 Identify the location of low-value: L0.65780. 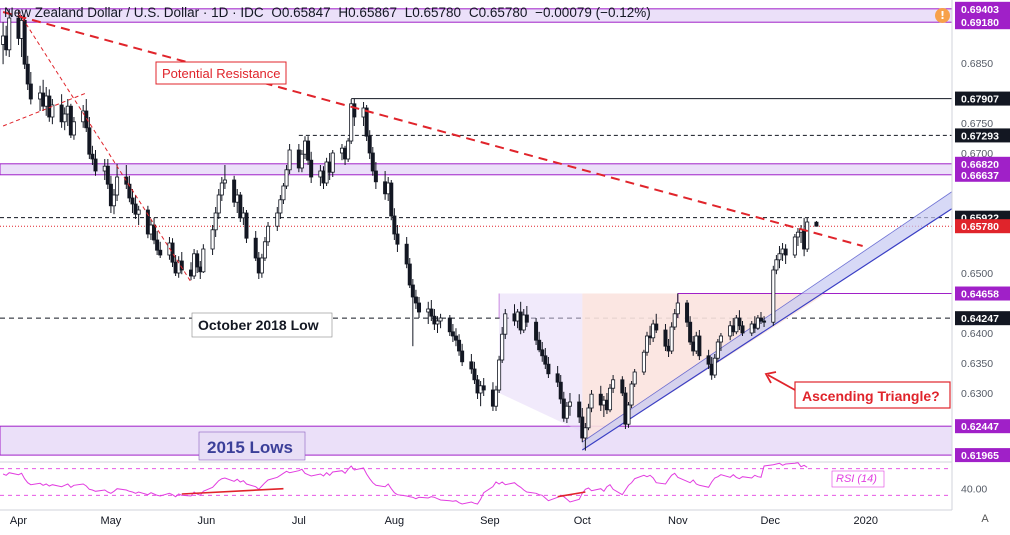
(433, 12).